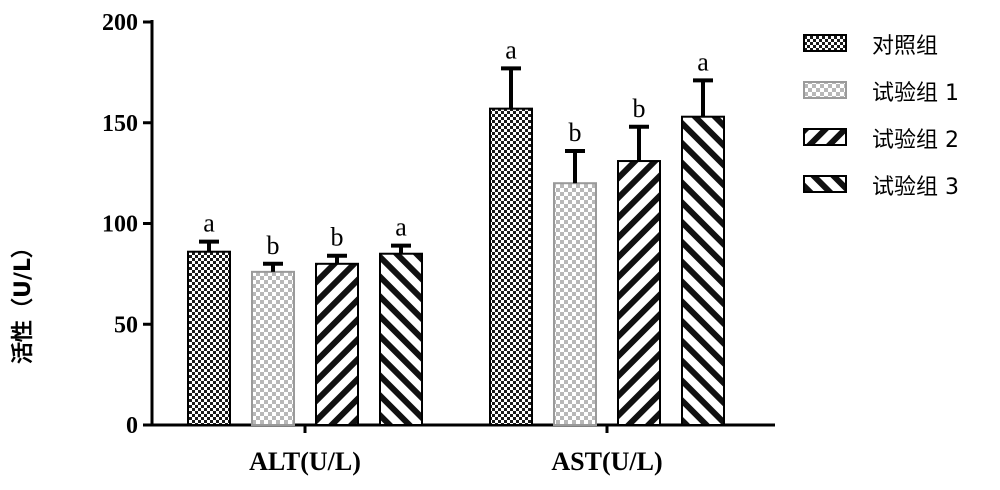 This screenshot has width=1000, height=490. What do you see at coordinates (305, 461) in the screenshot?
I see `x-tick-label: ALT(U/L)` at bounding box center [305, 461].